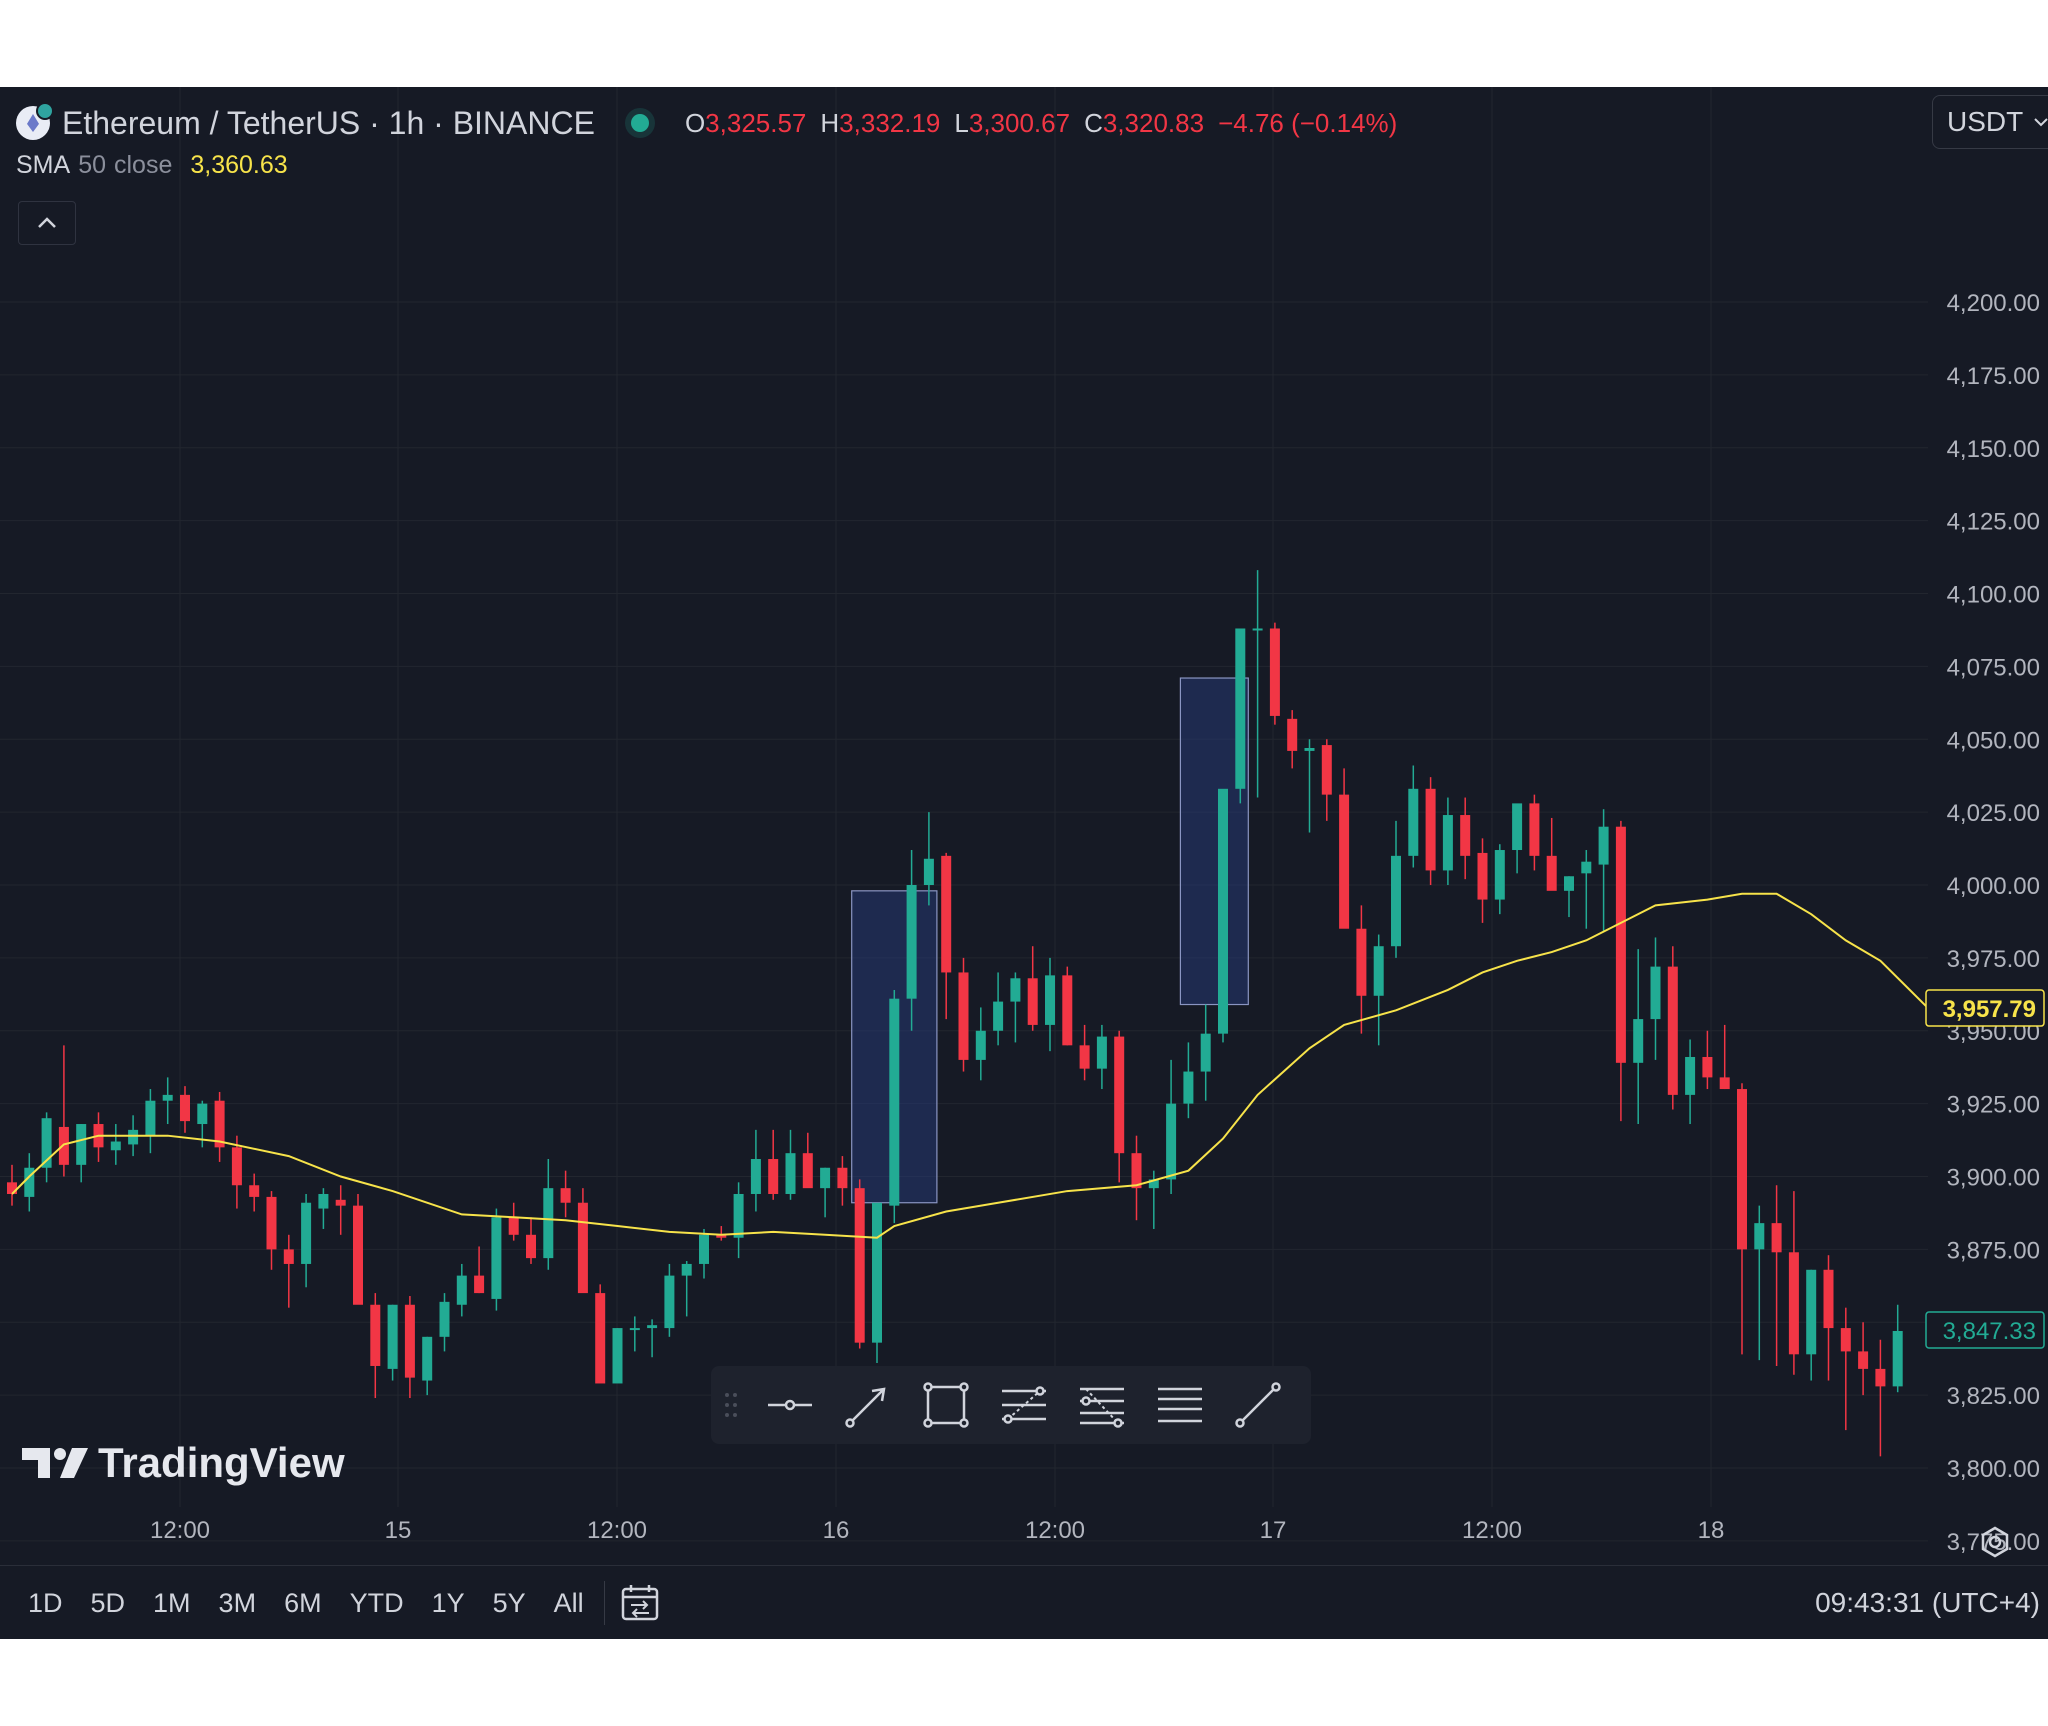 This screenshot has width=2048, height=1726. What do you see at coordinates (731, 1405) in the screenshot?
I see `drag-handle-icon` at bounding box center [731, 1405].